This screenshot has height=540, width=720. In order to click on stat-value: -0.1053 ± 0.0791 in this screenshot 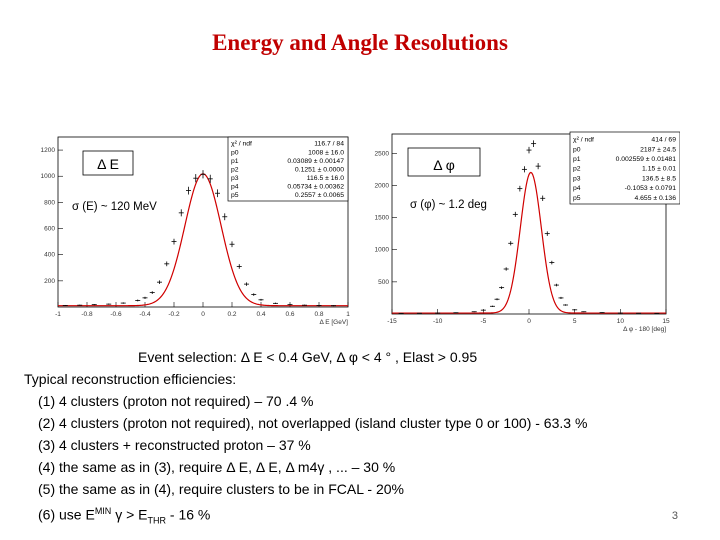, I will do `click(651, 188)`.